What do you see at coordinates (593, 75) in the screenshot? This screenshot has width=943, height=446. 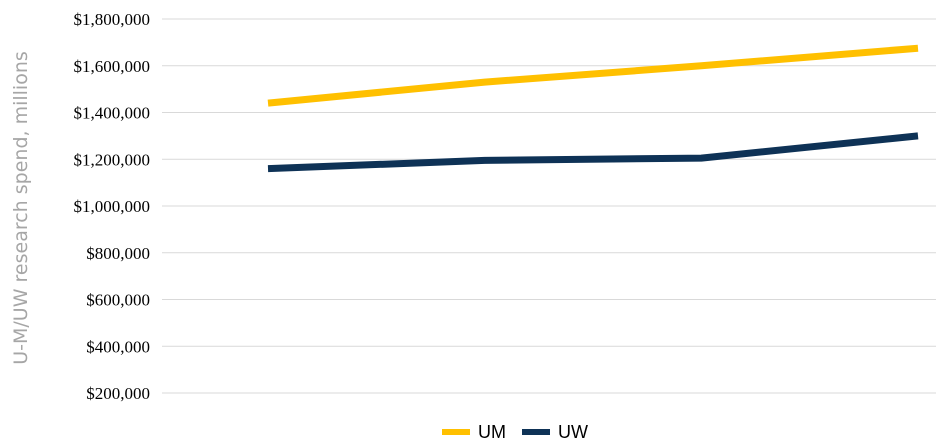 I see `series-line-um` at bounding box center [593, 75].